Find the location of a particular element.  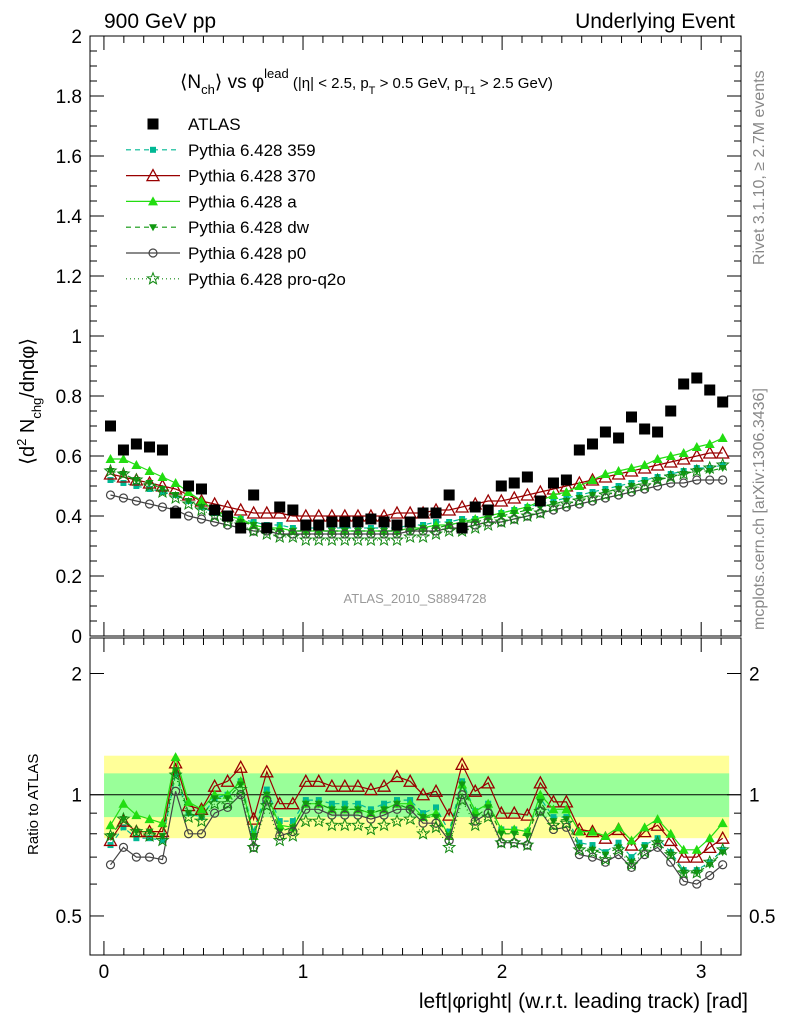

legend-entry-atlas: ATLAS is located at coordinates (194, 124).